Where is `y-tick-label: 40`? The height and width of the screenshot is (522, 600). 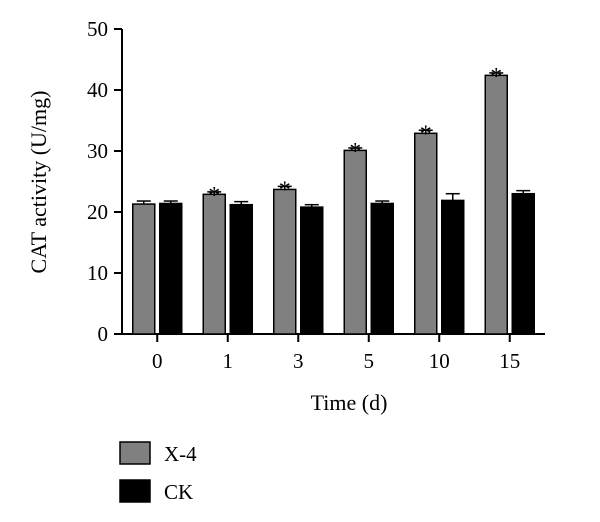 y-tick-label: 40 is located at coordinates (97, 90).